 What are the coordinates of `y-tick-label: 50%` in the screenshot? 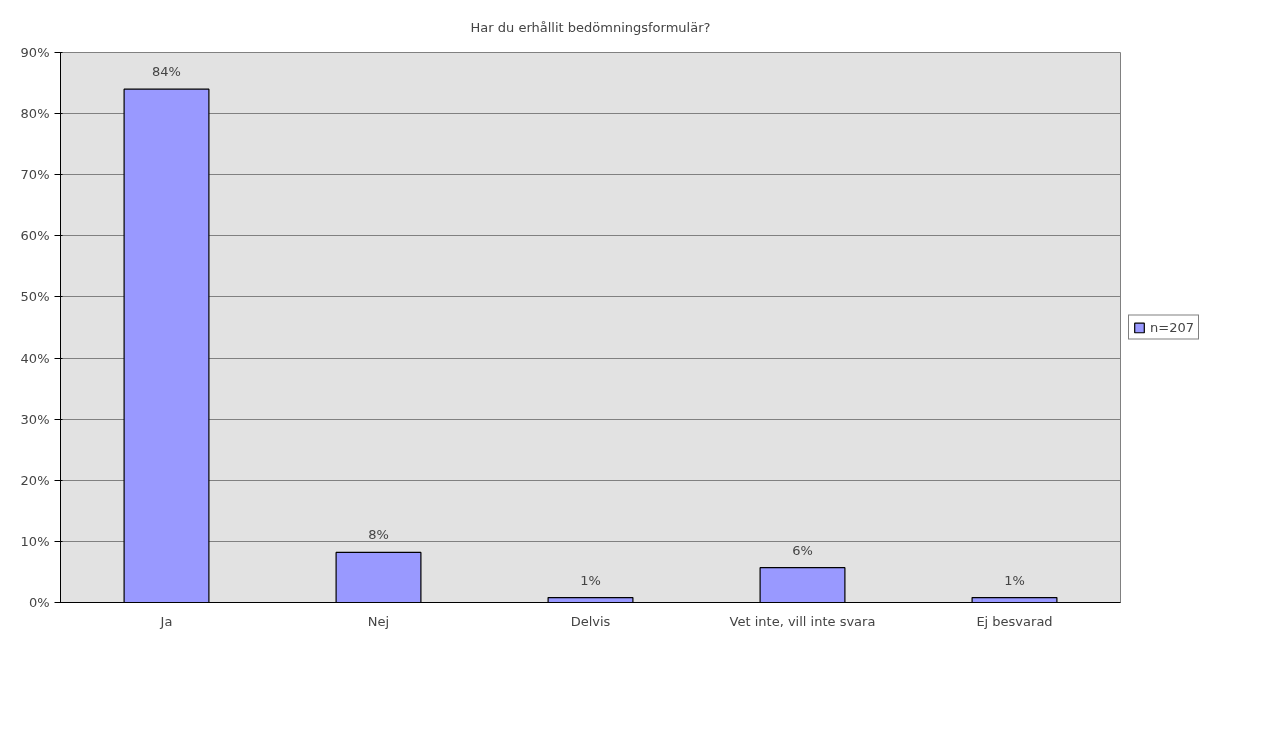 It's located at (35, 297).